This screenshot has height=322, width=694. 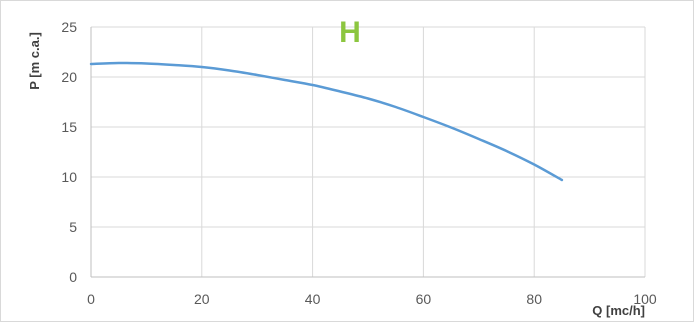 What do you see at coordinates (73, 227) in the screenshot?
I see `y-tick-label: 5` at bounding box center [73, 227].